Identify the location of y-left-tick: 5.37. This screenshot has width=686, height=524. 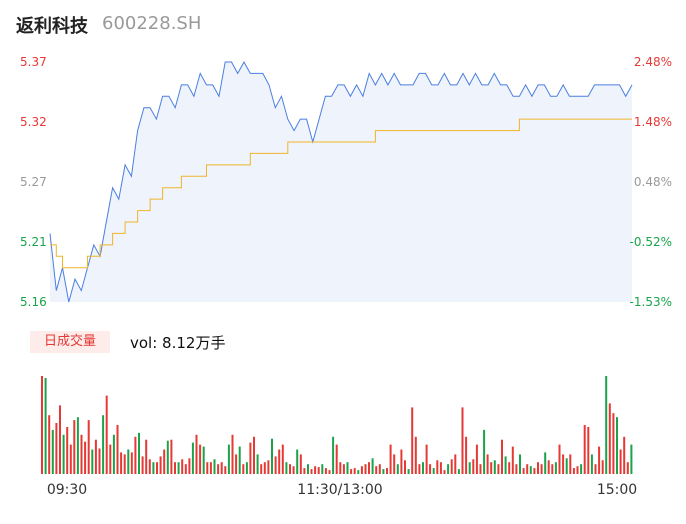
(33, 62).